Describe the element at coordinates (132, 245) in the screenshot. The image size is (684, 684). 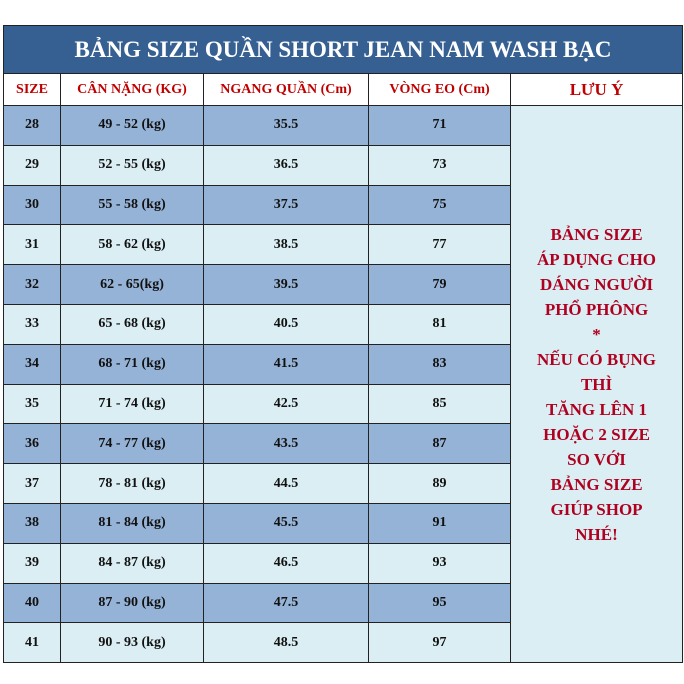
I see `weight-cell: 58 - 62 (kg)` at that location.